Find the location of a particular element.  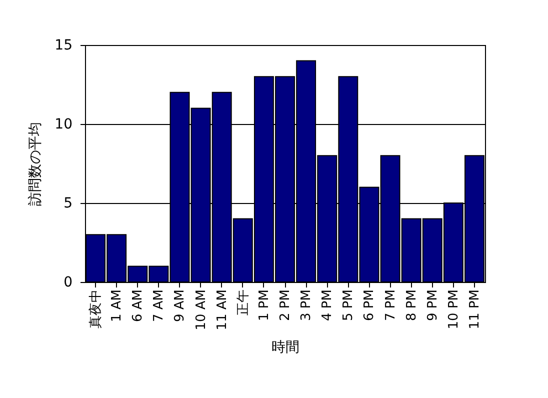

x-tick-label: 真夜中 is located at coordinates (96, 309).